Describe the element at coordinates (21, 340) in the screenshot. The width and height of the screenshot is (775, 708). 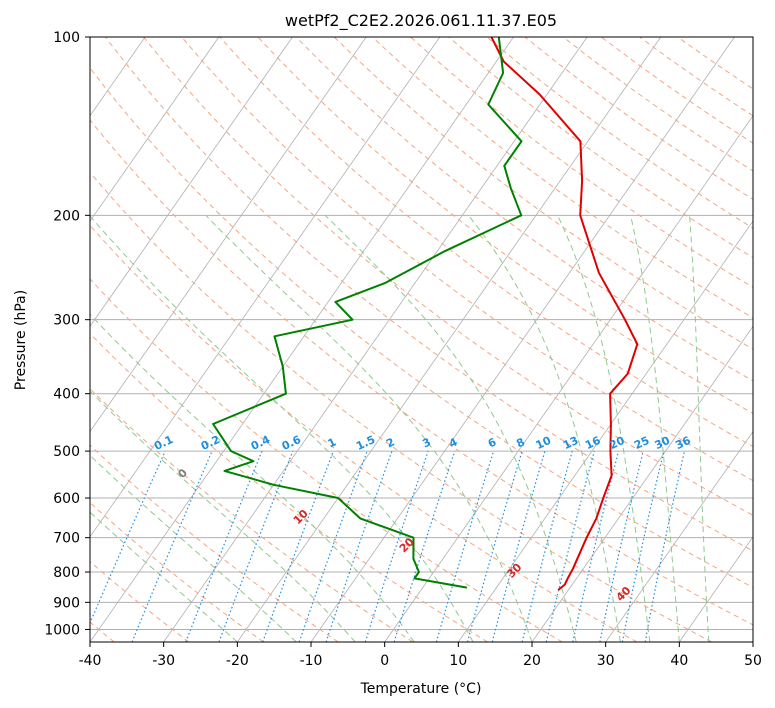
I see `y-axis-label: Pressure (hPa)` at that location.